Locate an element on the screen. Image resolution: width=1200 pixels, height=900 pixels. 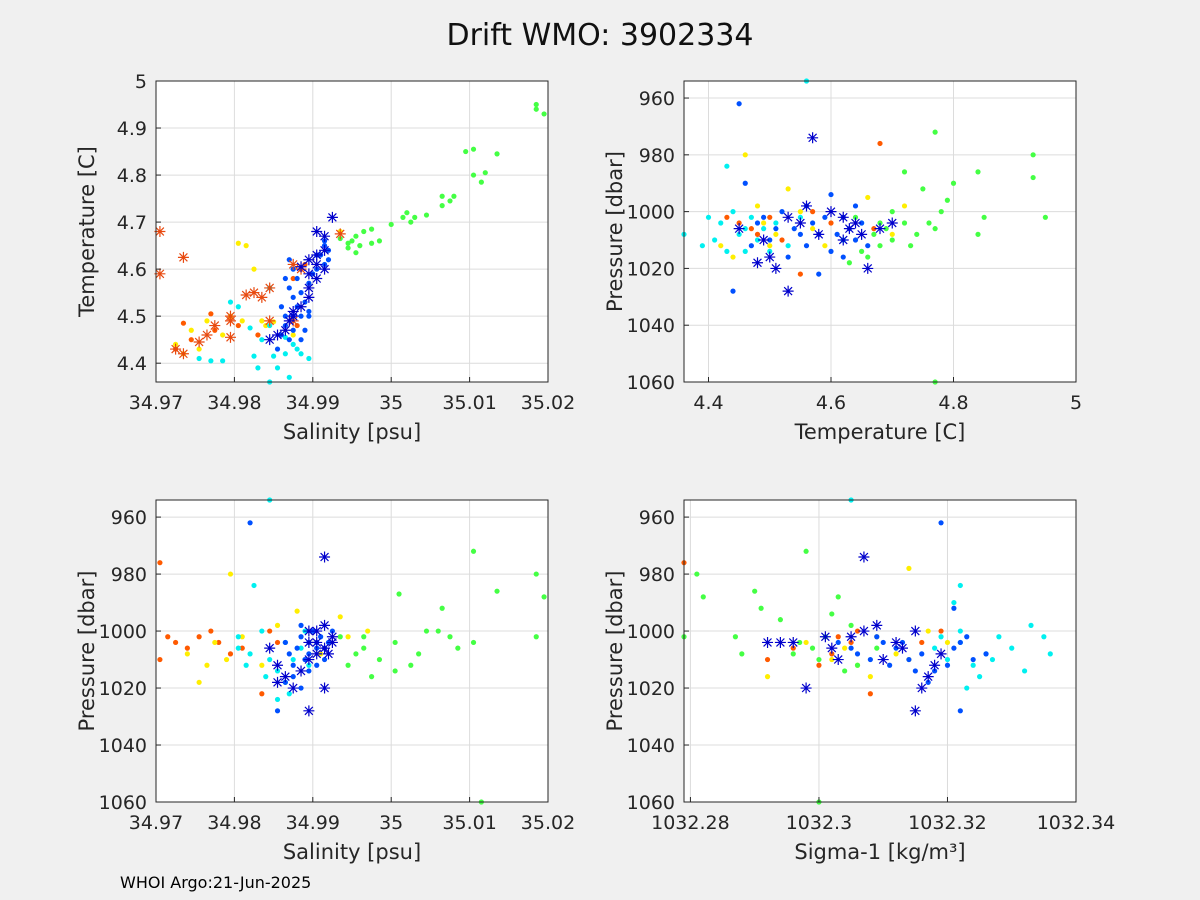
x-axis-label: Temperature [C] is located at coordinates (880, 432).